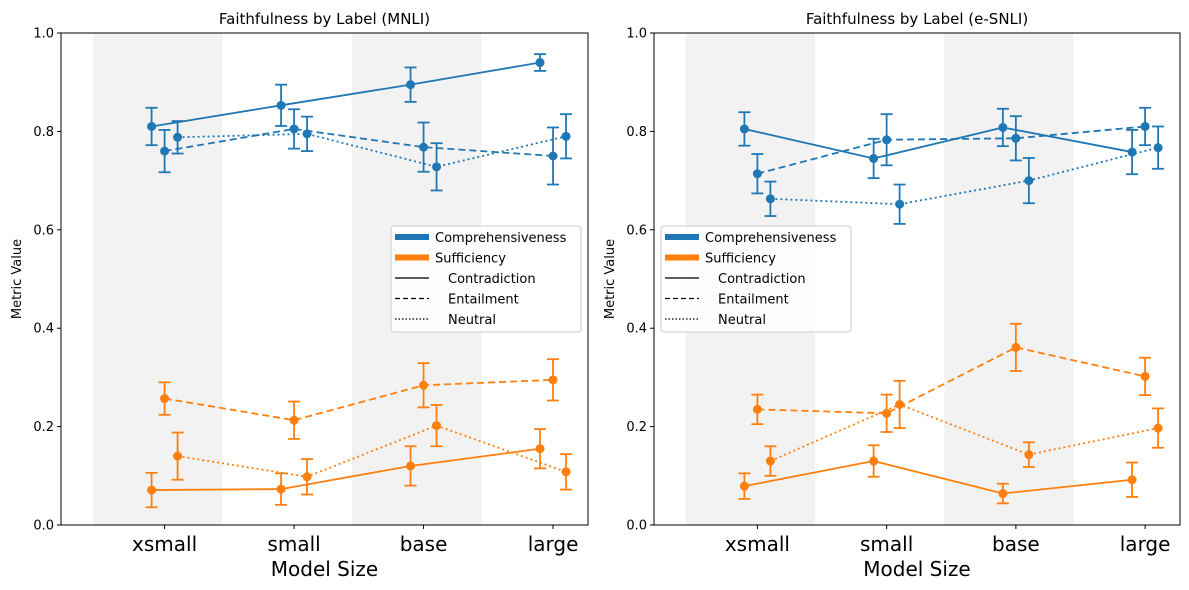 The height and width of the screenshot is (590, 1189). I want to click on series-sufficiency-contradiction, so click(938, 474).